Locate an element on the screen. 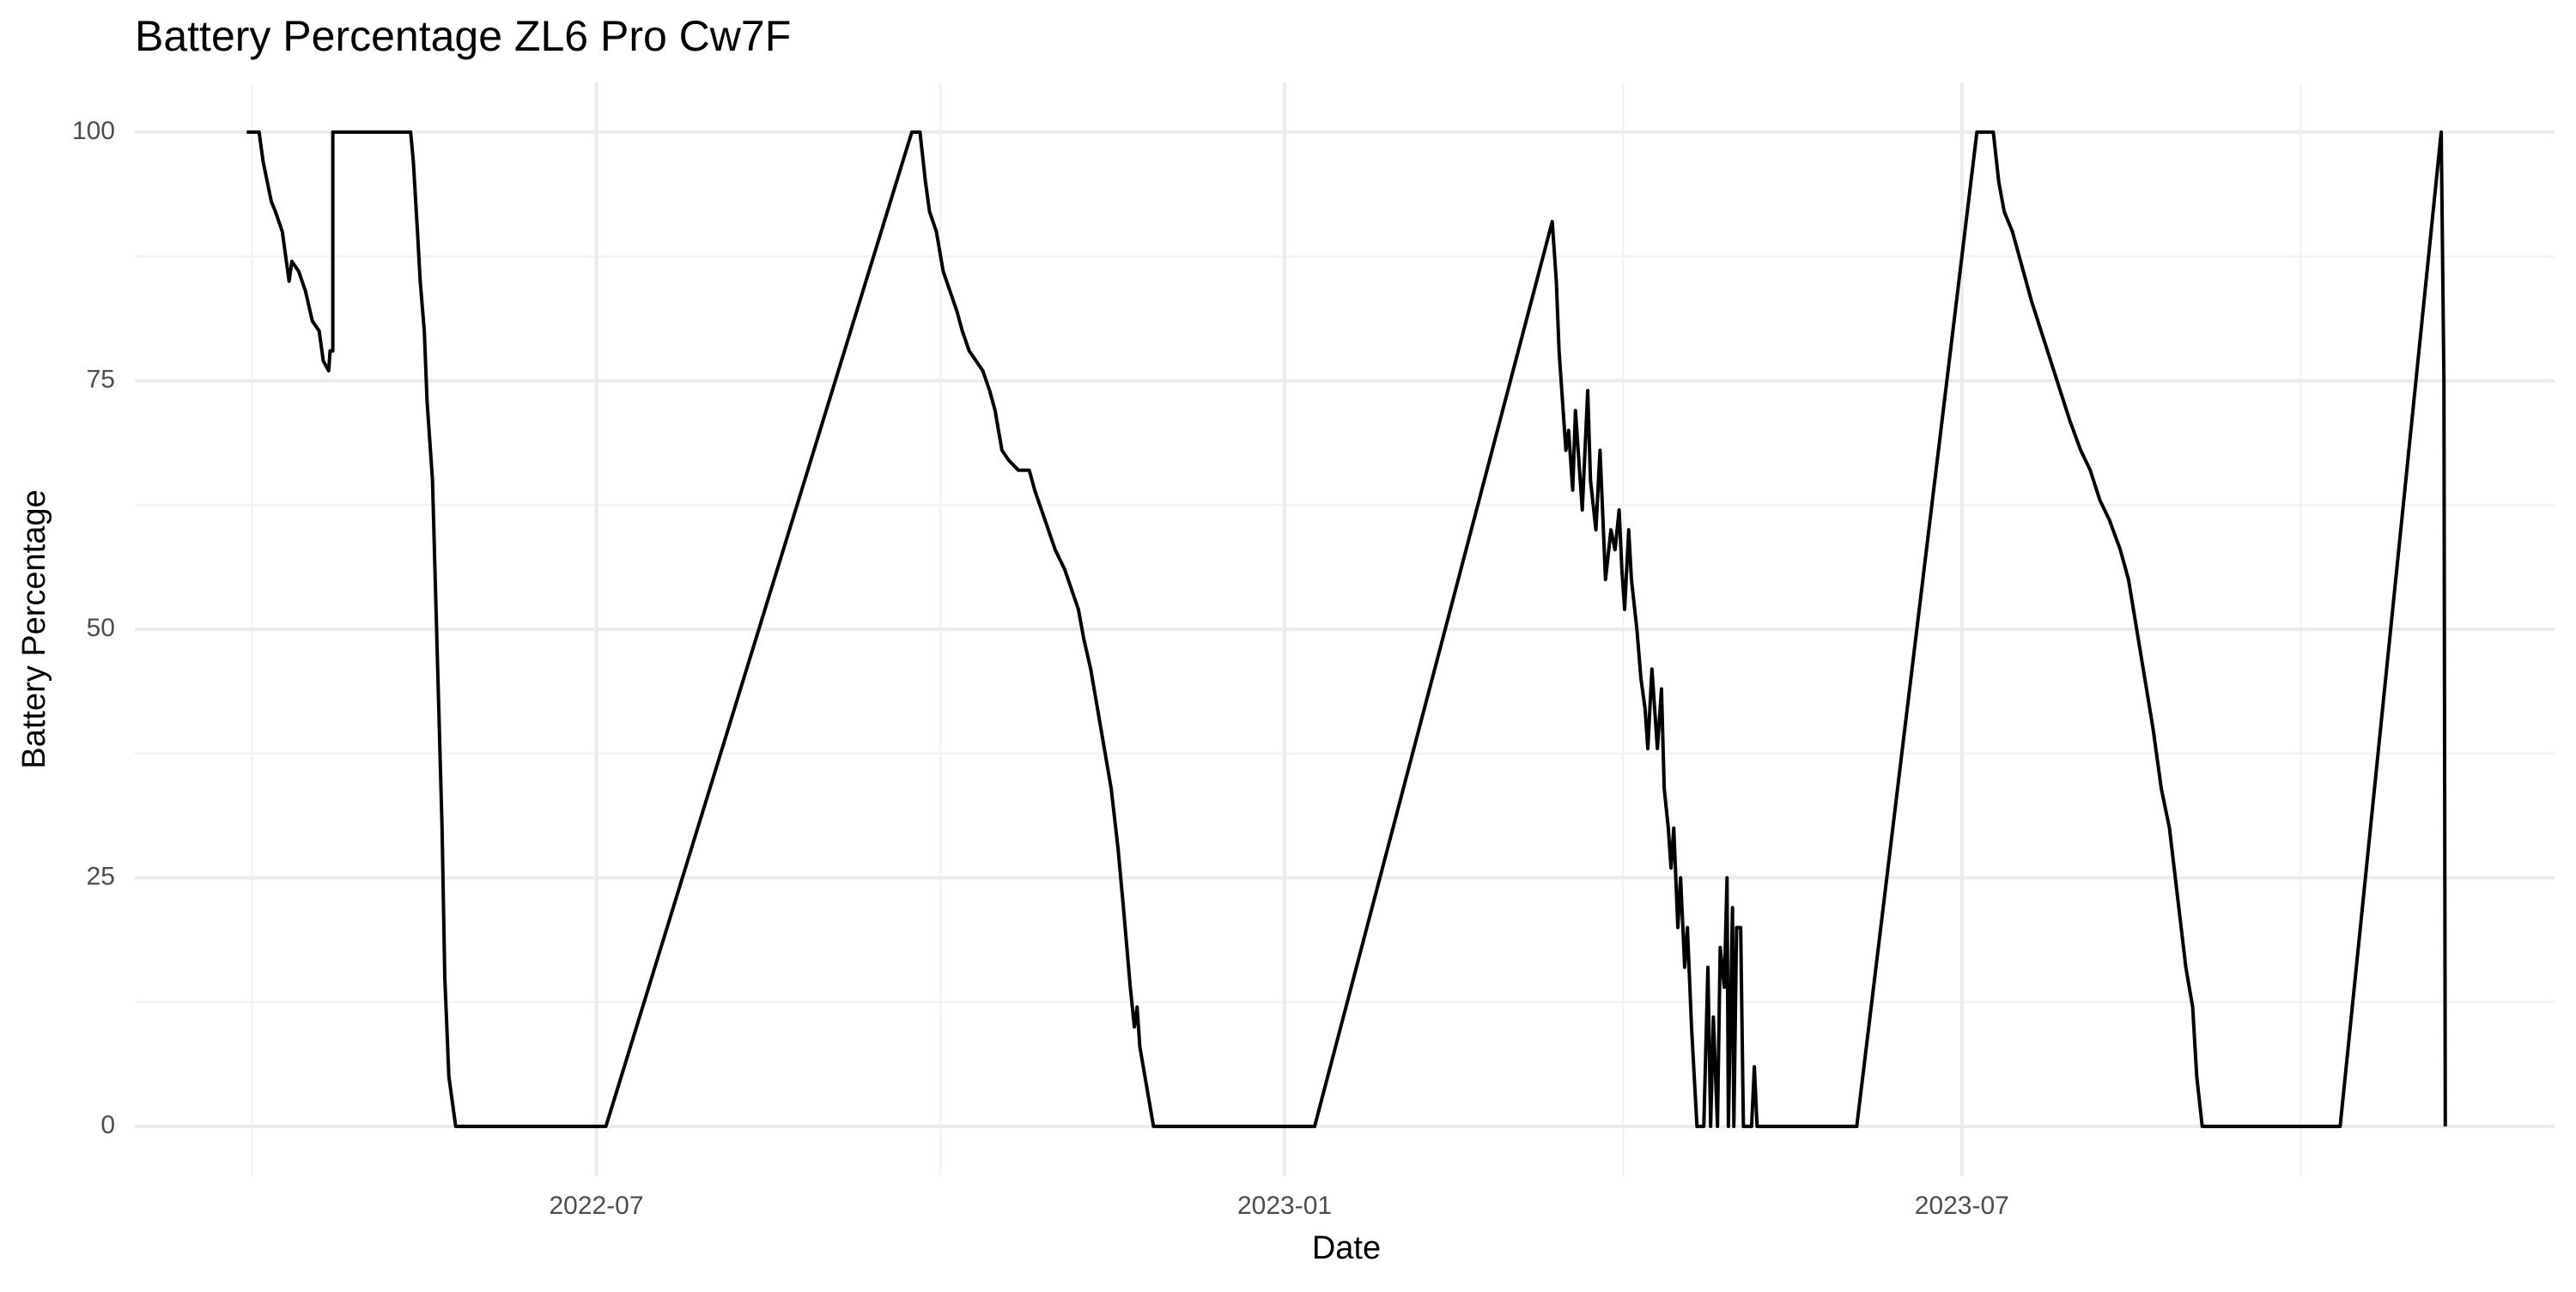 The width and height of the screenshot is (2576, 1292). y-tick-label: 25 is located at coordinates (101, 876).